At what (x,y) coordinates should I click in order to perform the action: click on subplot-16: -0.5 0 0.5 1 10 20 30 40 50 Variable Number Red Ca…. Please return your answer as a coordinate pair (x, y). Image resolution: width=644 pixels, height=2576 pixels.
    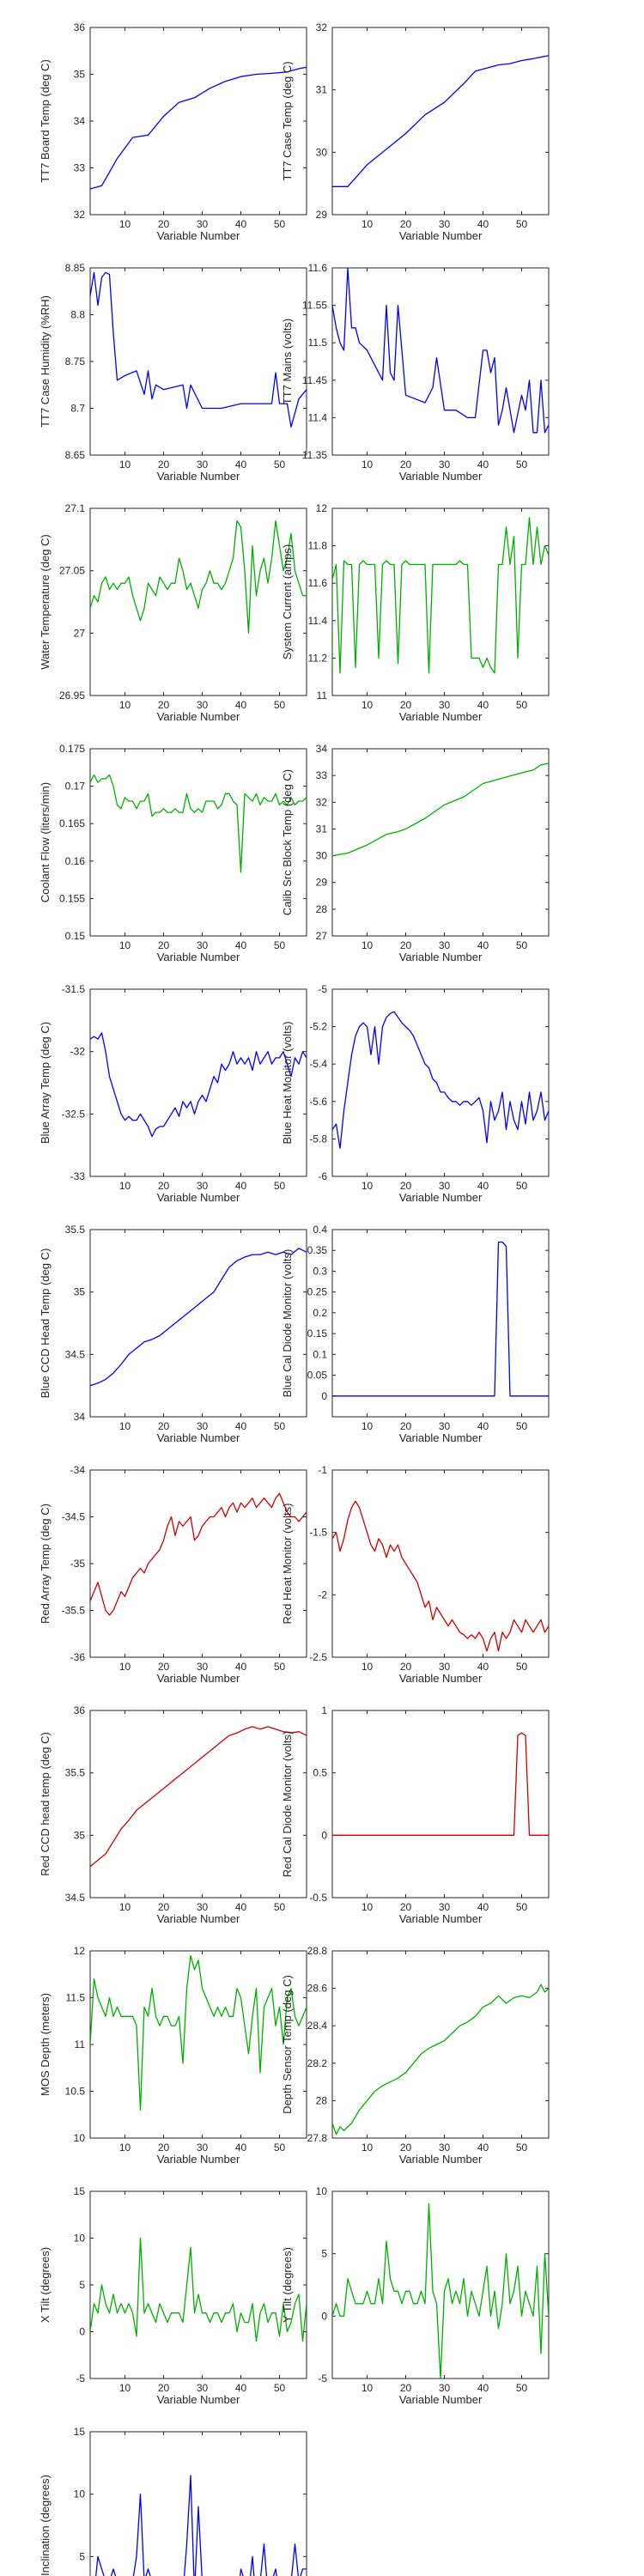
    Looking at the image, I should click on (415, 1814).